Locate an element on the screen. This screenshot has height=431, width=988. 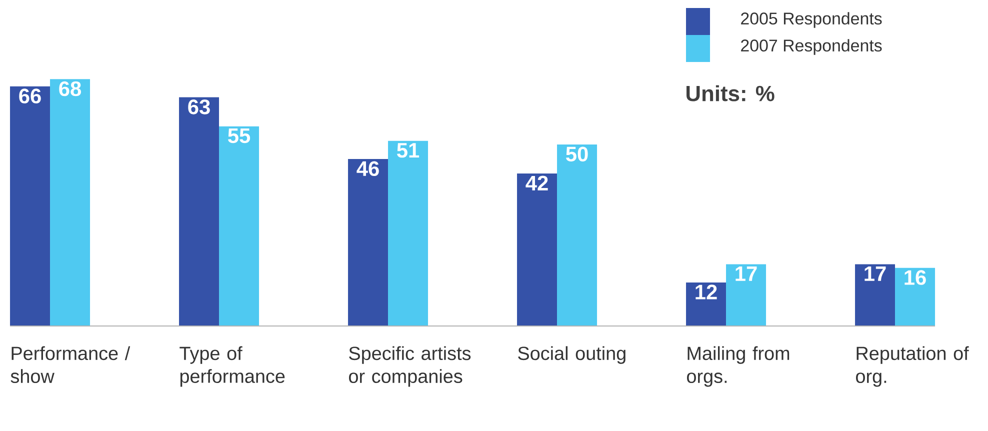
x-tick-label: Type of performance is located at coordinates (232, 366).